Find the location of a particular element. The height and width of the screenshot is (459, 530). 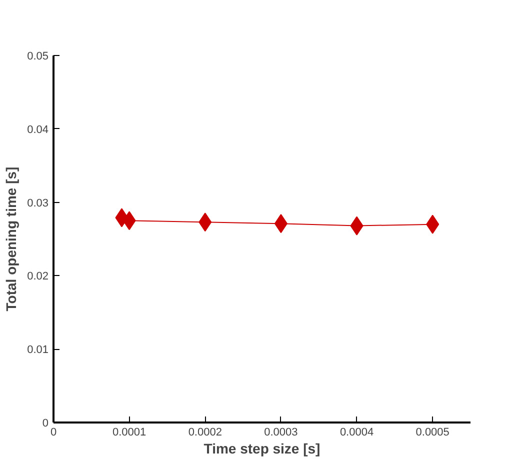

y-tick-label: 0.01 is located at coordinates (38, 350).